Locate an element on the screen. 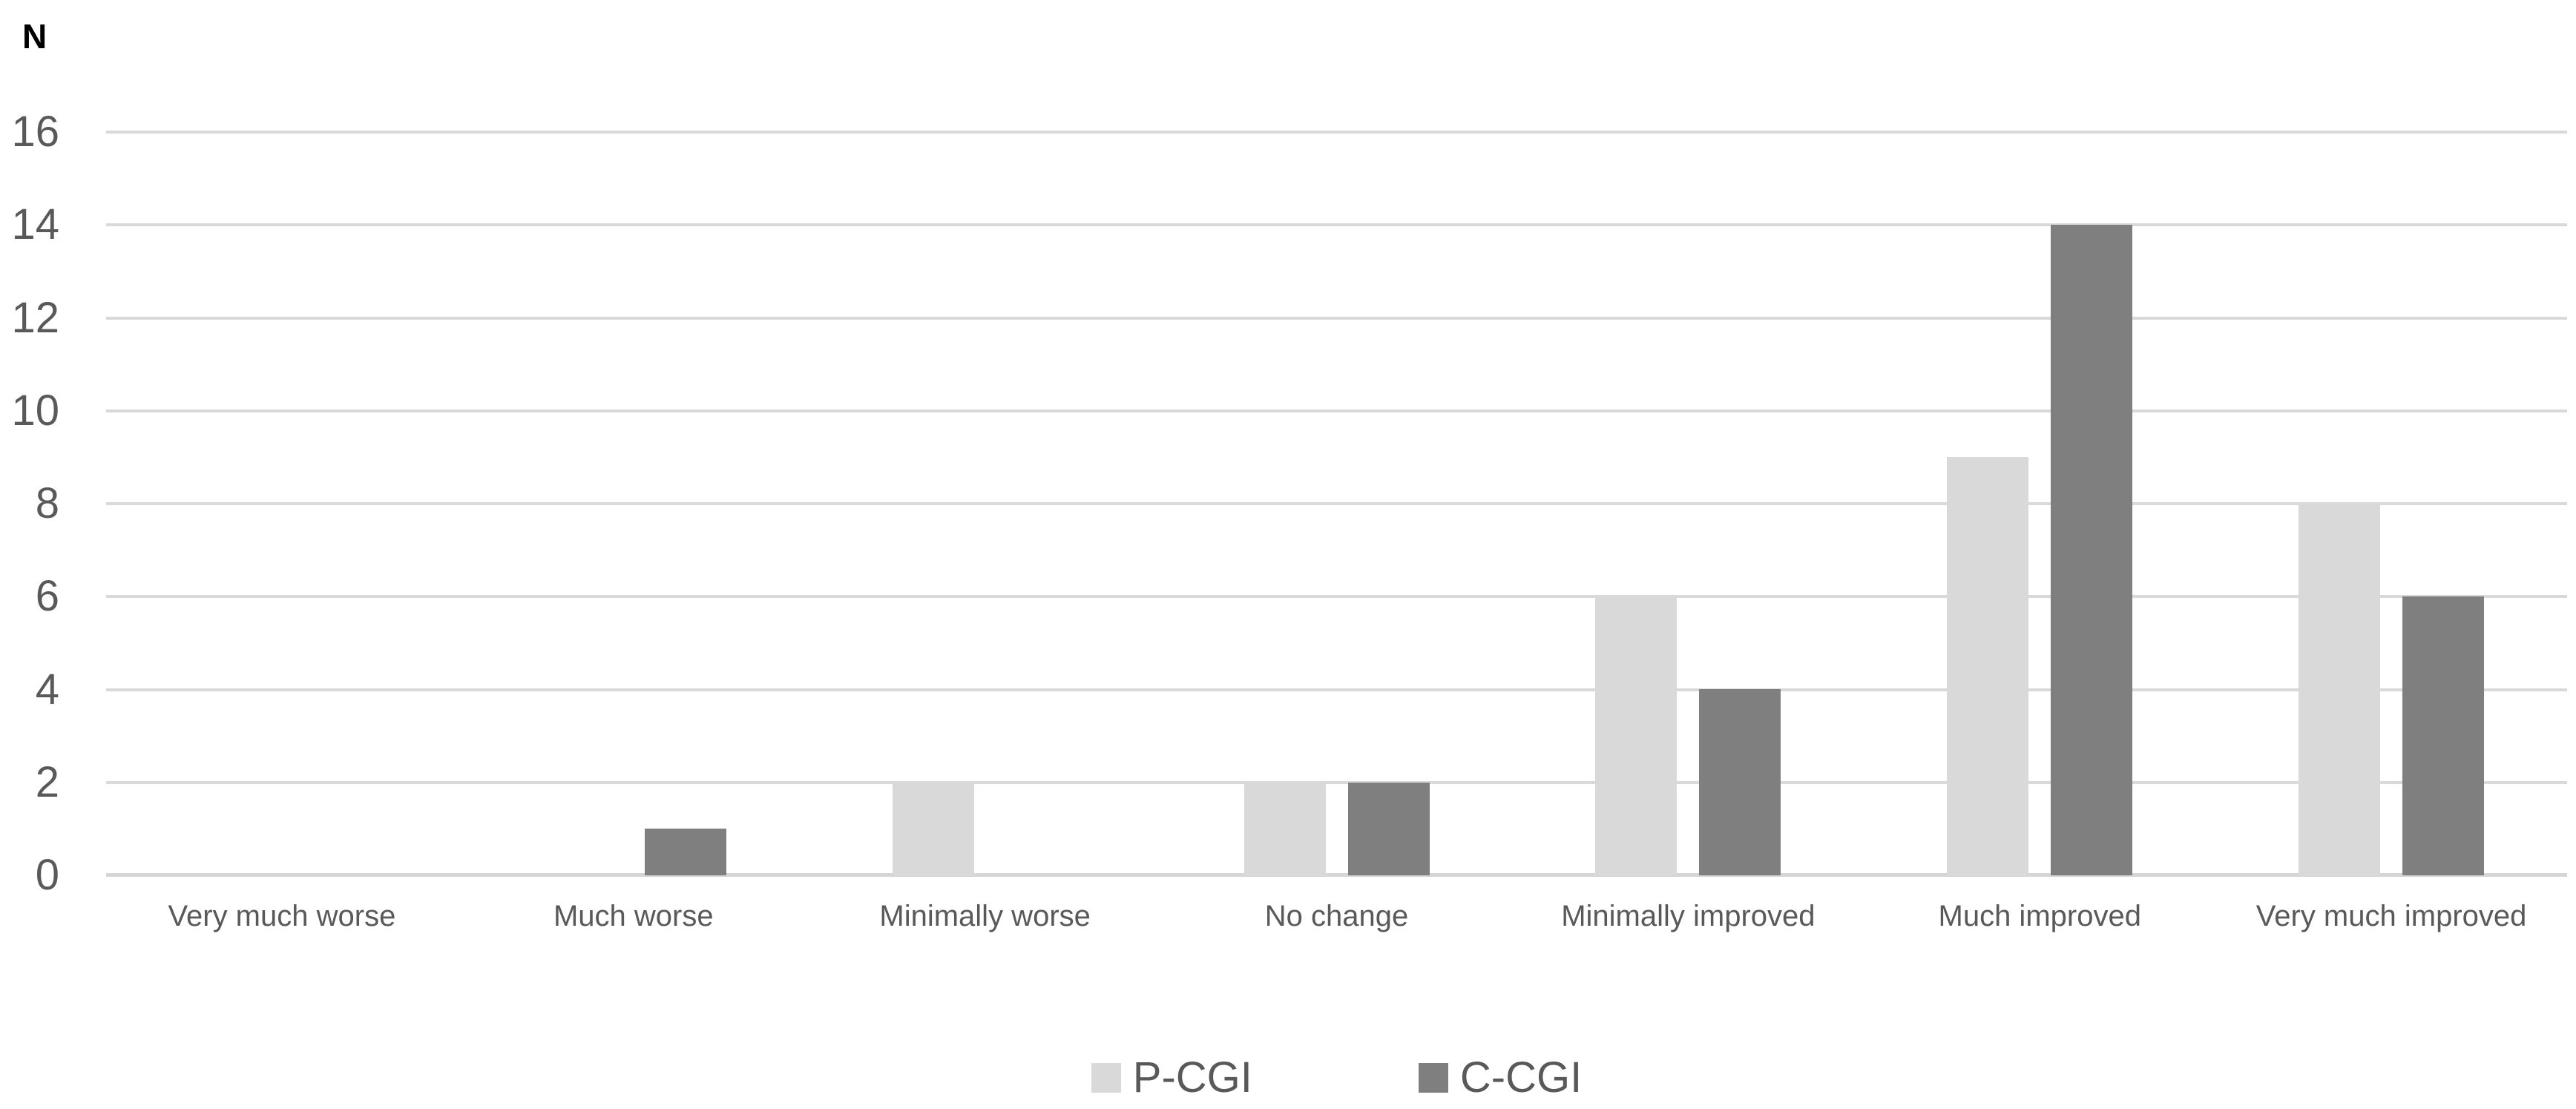 The image size is (2576, 1109). bar-group-minimally-improved is located at coordinates (1688, 503).